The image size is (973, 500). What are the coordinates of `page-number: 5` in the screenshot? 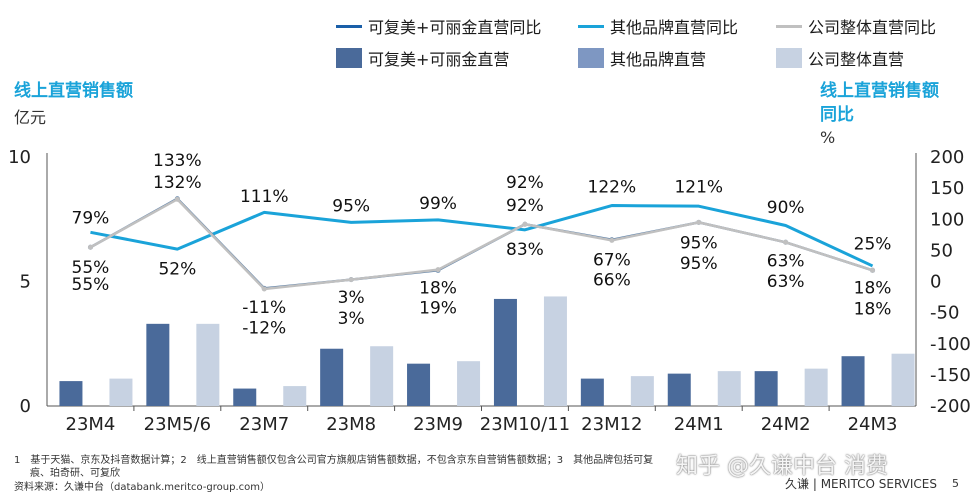 It's located at (955, 483).